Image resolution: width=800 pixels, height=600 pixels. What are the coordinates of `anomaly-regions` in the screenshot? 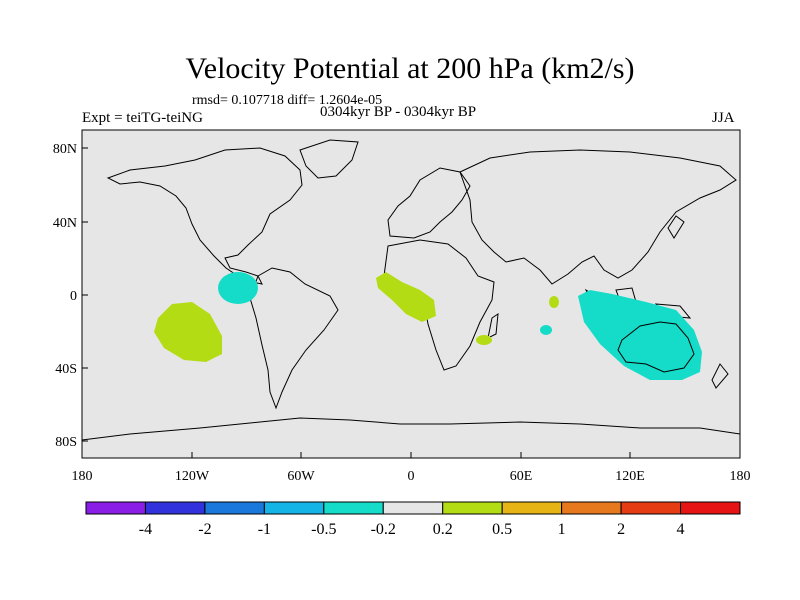 It's located at (428, 326).